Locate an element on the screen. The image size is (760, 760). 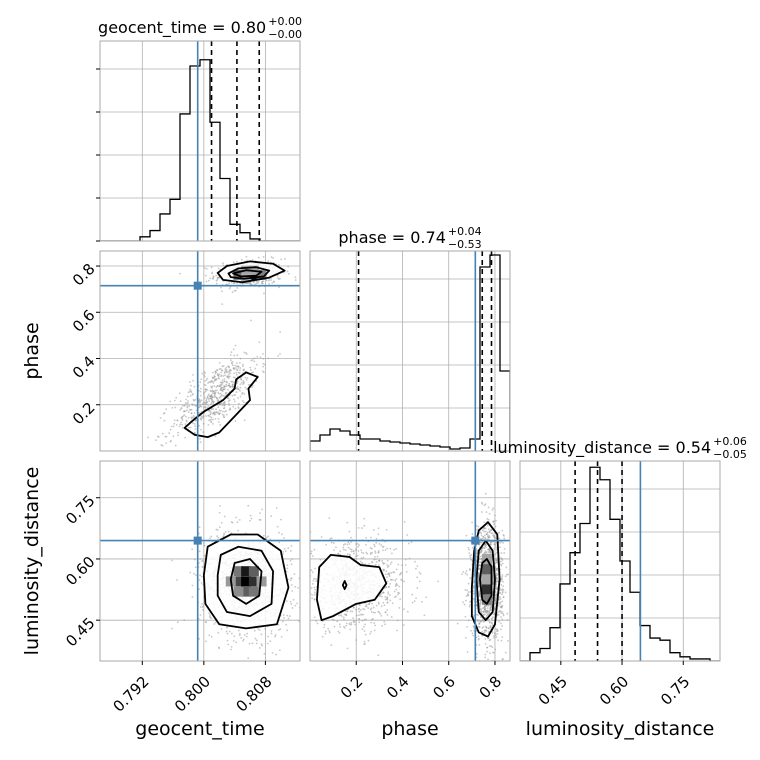
hist-content is located at coordinates (620, 561).